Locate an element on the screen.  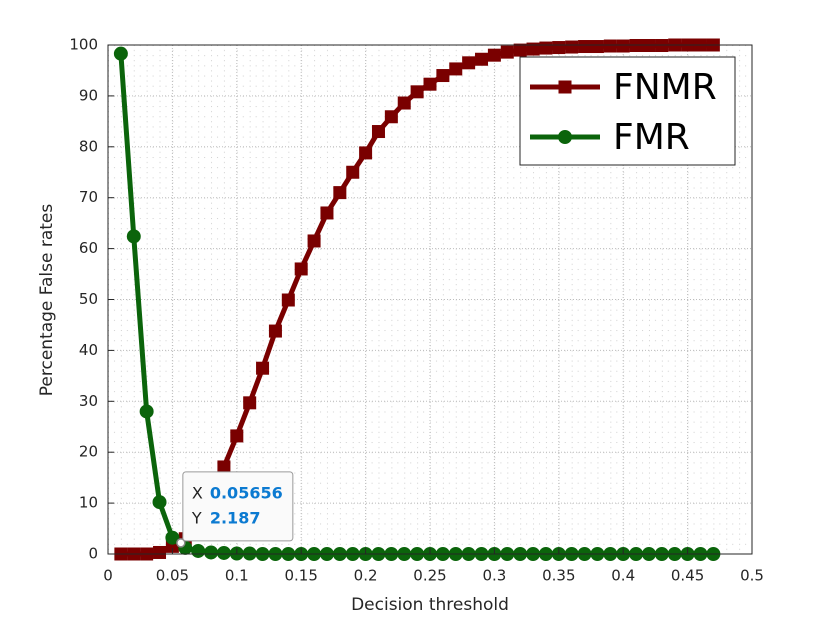
x-axis-label: Decision threshold is located at coordinates (430, 605).